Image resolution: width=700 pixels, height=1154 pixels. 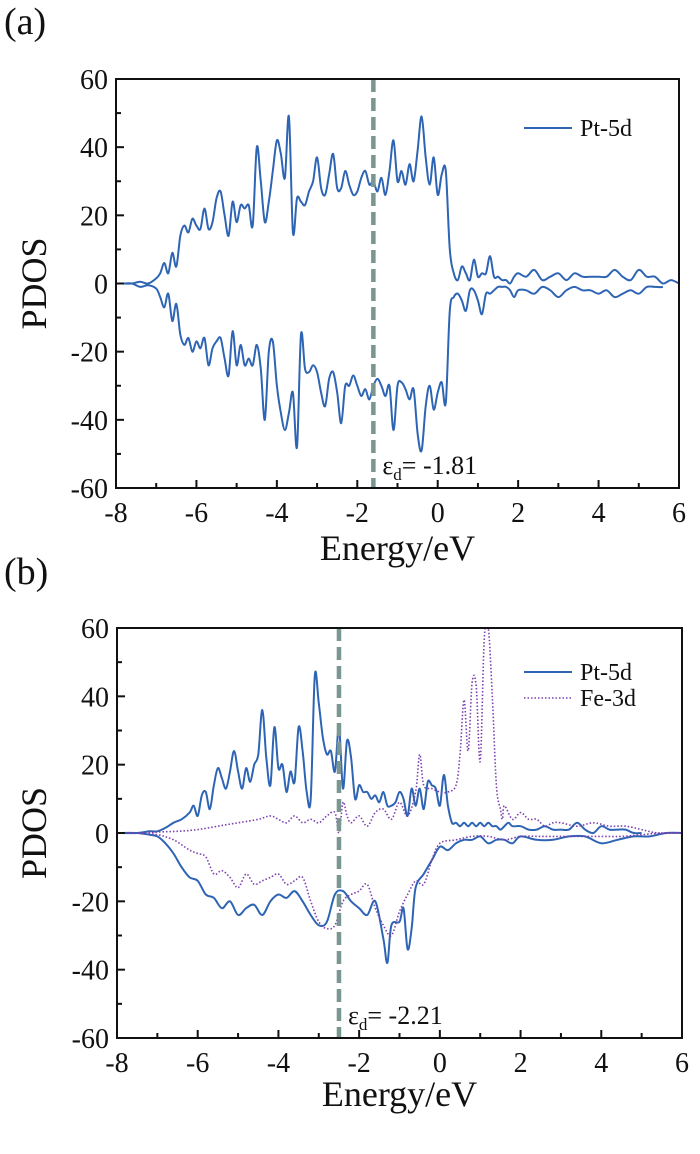 What do you see at coordinates (608, 699) in the screenshot?
I see `legend-label-fe-3d: Fe-3d` at bounding box center [608, 699].